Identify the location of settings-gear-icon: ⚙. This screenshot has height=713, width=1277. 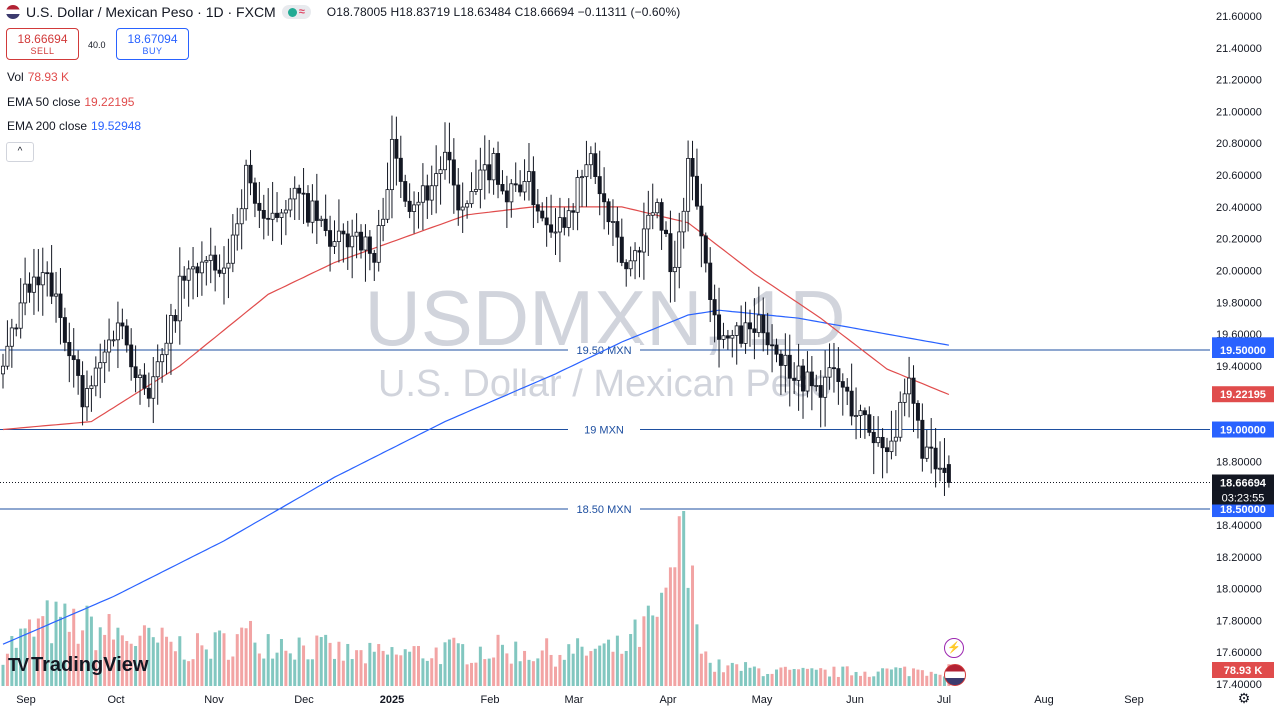
(1244, 698).